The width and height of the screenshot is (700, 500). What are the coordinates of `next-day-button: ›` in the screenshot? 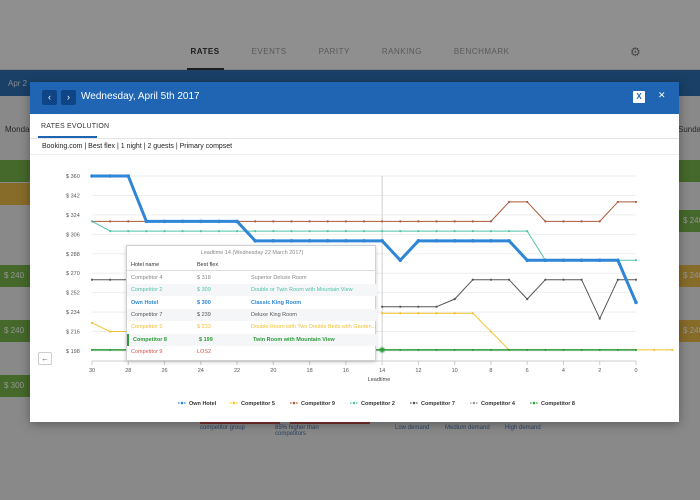 It's located at (68, 97).